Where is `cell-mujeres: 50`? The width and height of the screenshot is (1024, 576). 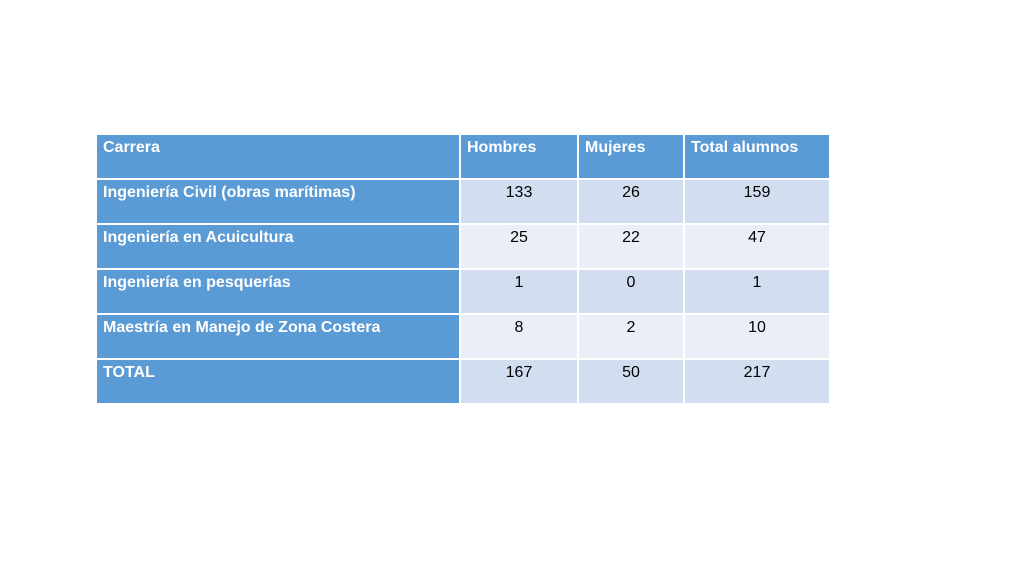 cell-mujeres: 50 is located at coordinates (631, 381).